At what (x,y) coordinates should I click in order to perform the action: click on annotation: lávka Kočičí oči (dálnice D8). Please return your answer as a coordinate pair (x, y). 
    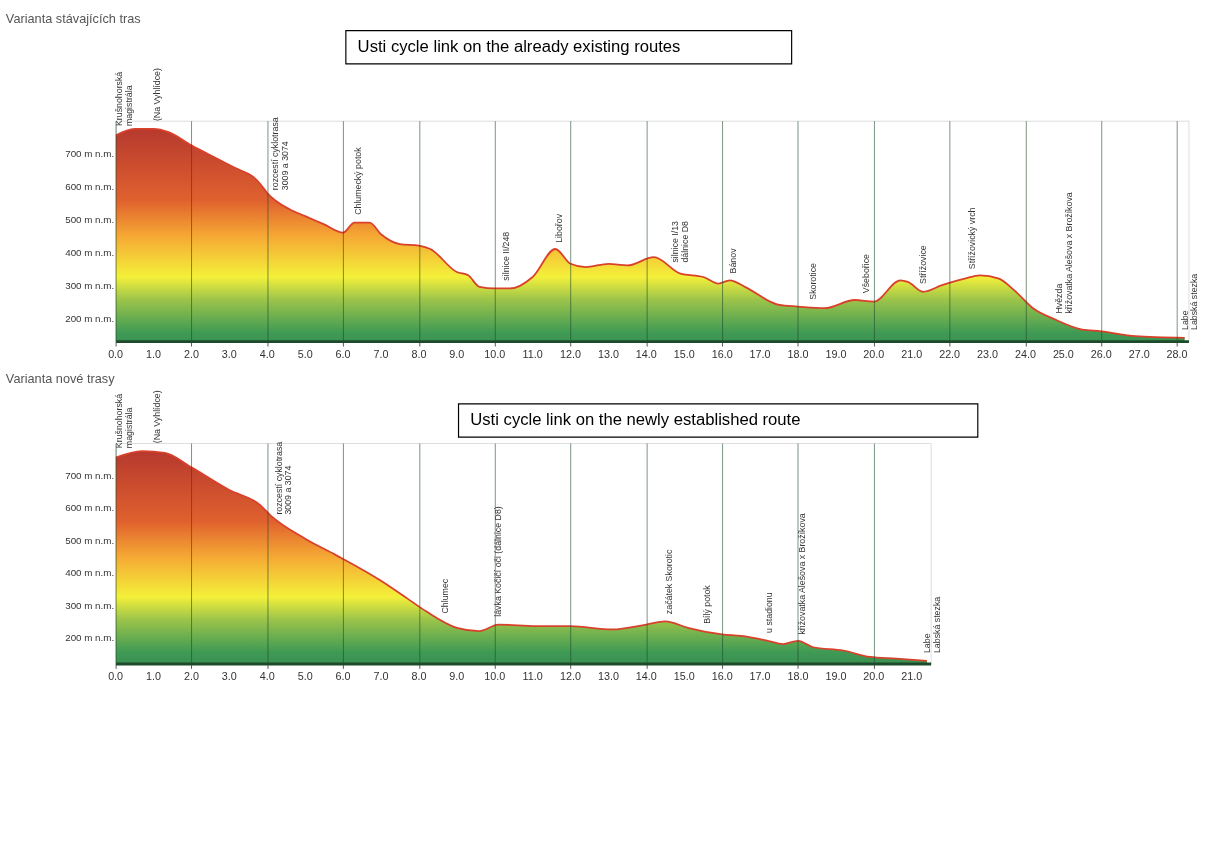
    Looking at the image, I should click on (498, 561).